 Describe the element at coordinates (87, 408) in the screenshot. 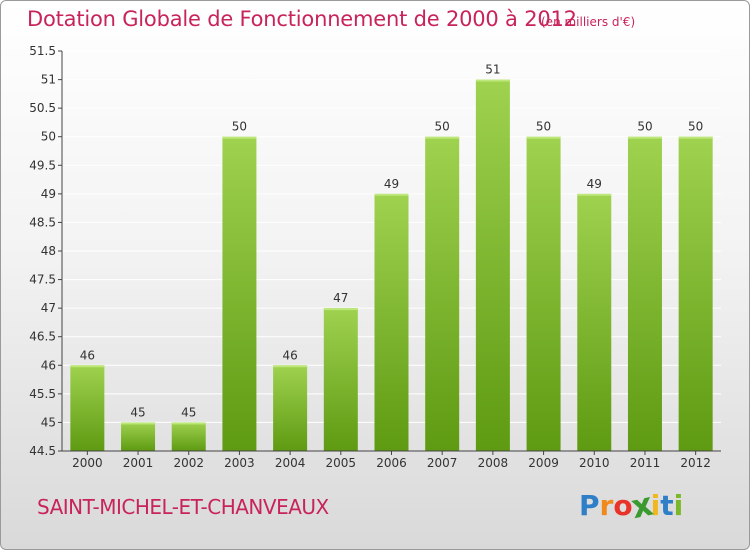

I see `bar-2000` at that location.